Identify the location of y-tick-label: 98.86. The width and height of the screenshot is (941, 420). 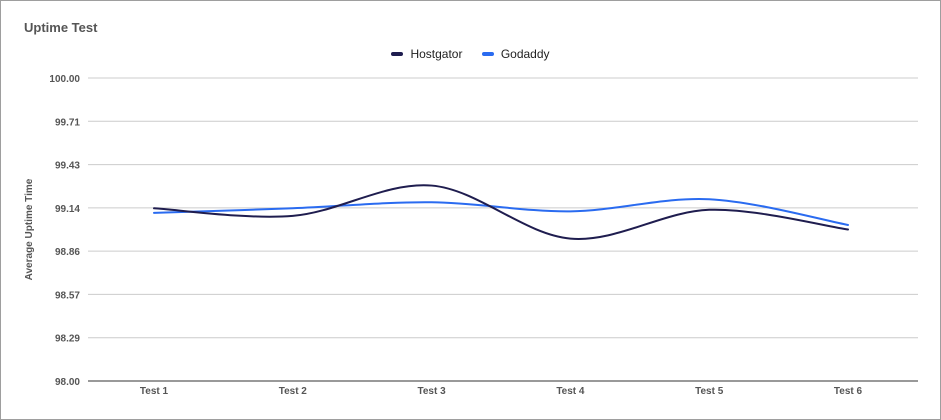
(67, 252).